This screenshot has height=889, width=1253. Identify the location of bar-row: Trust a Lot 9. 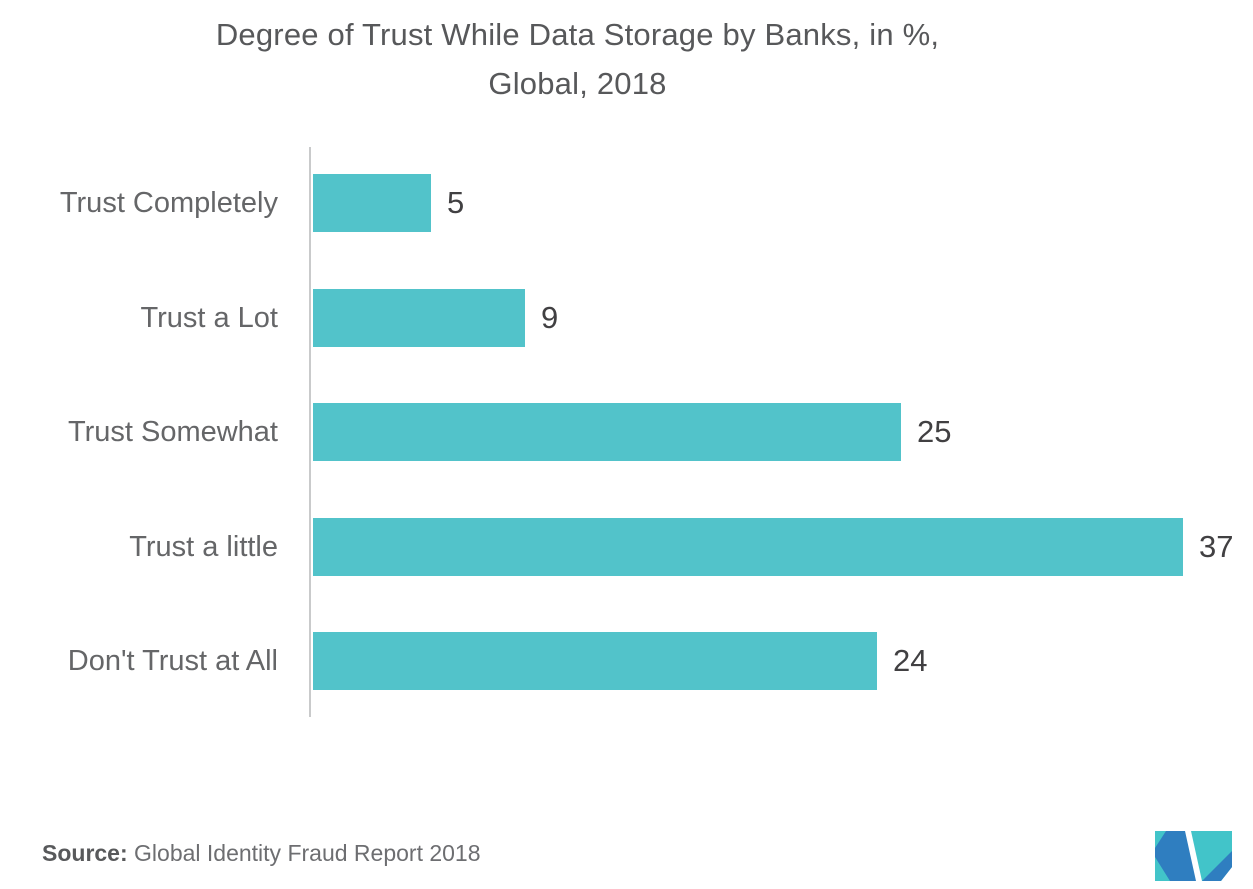
(626, 318).